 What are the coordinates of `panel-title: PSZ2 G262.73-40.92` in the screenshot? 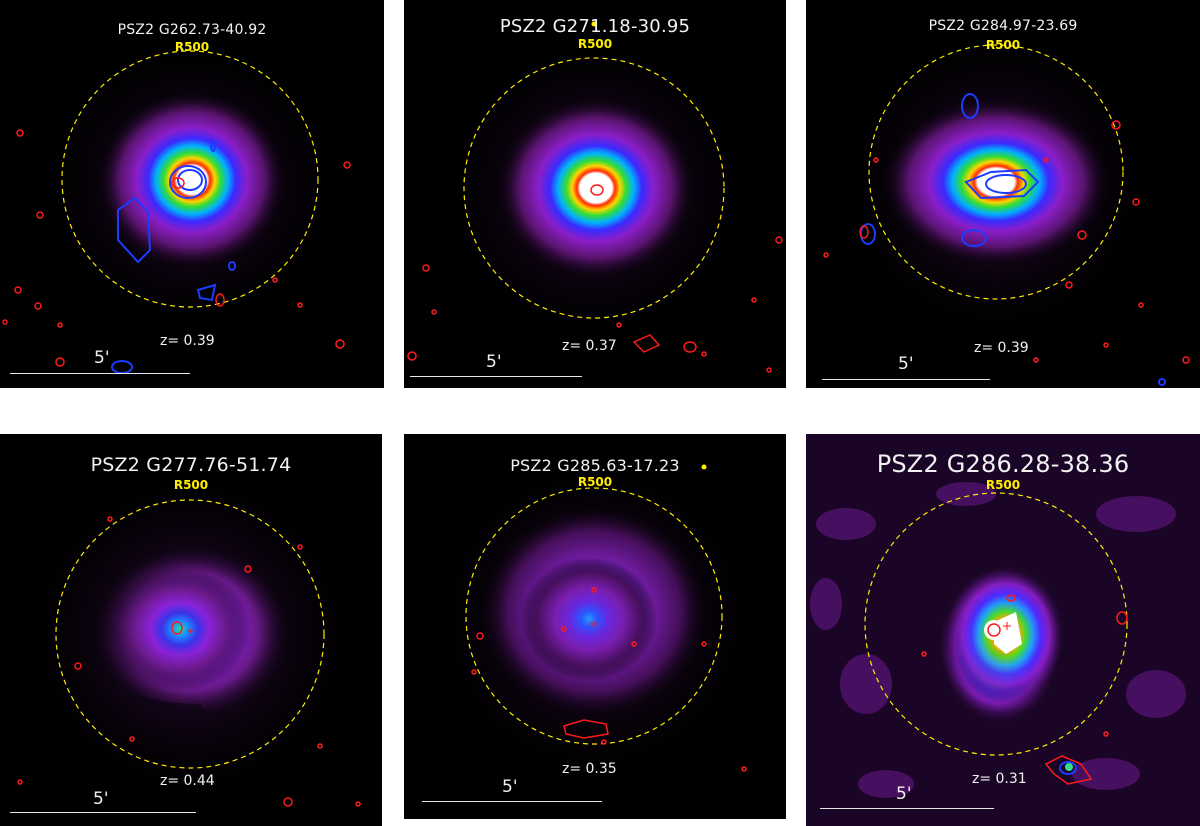 It's located at (192, 30).